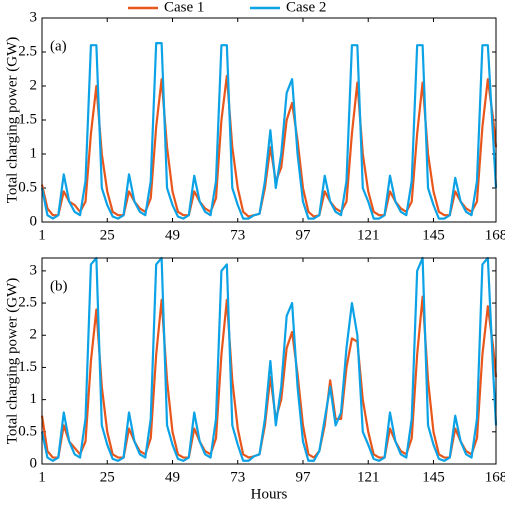  I want to click on legend-label: Case 2, so click(306, 7).